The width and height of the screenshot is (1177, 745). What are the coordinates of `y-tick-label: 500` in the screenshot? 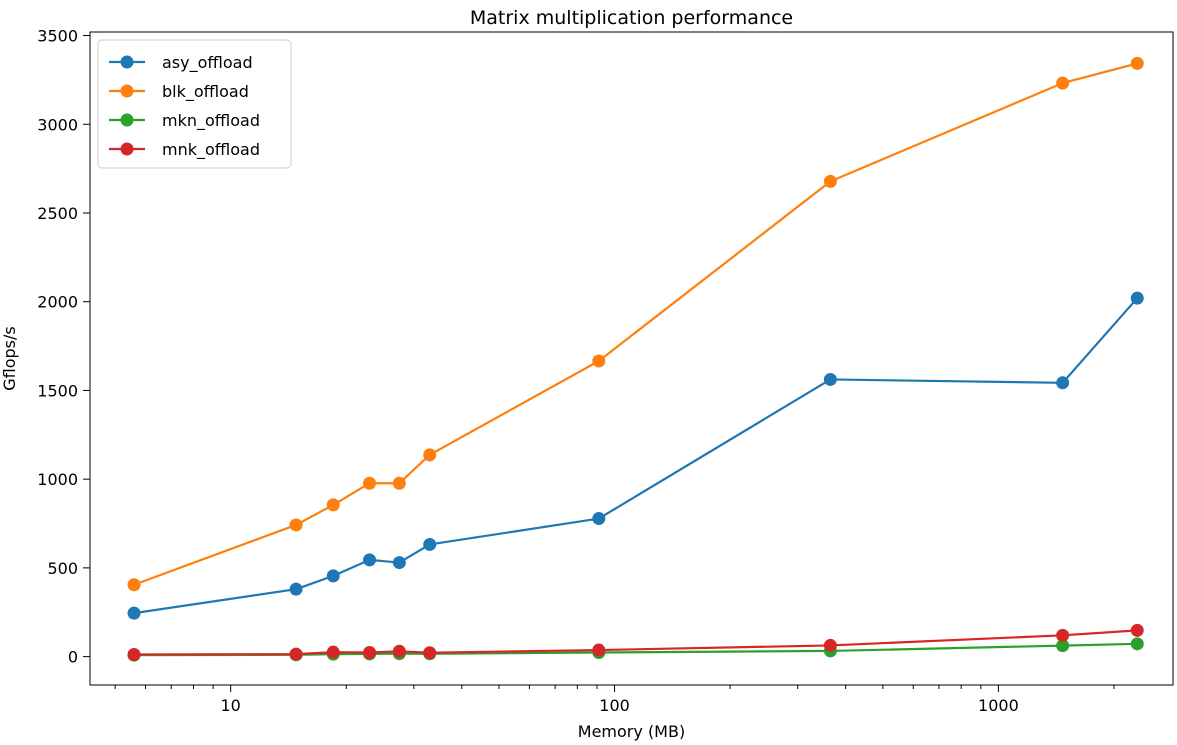 It's located at (62, 568).